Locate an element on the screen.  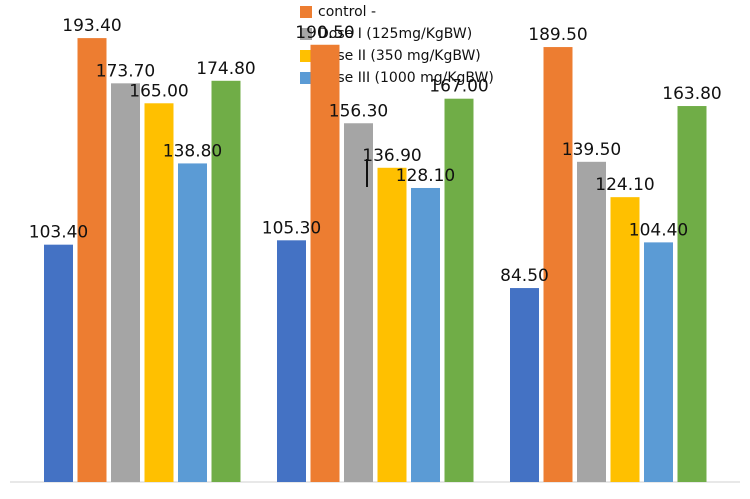
bar-s4-g0 is located at coordinates (192, 322).